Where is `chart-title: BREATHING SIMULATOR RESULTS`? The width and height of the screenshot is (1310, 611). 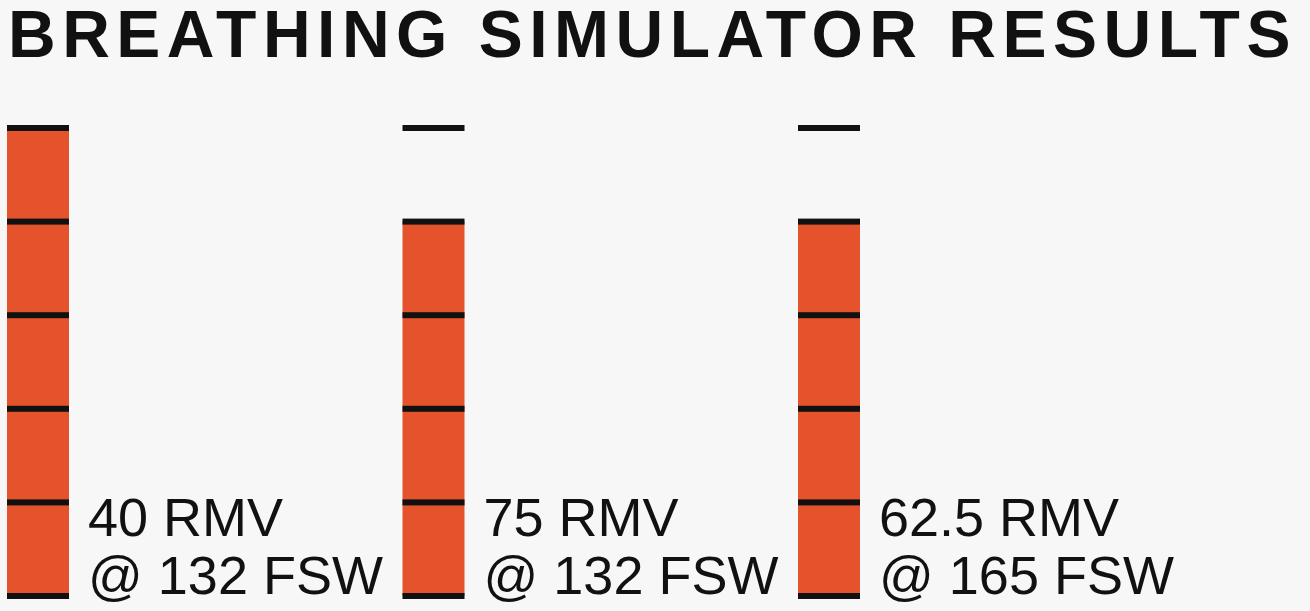 chart-title: BREATHING SIMULATOR RESULTS is located at coordinates (652, 35).